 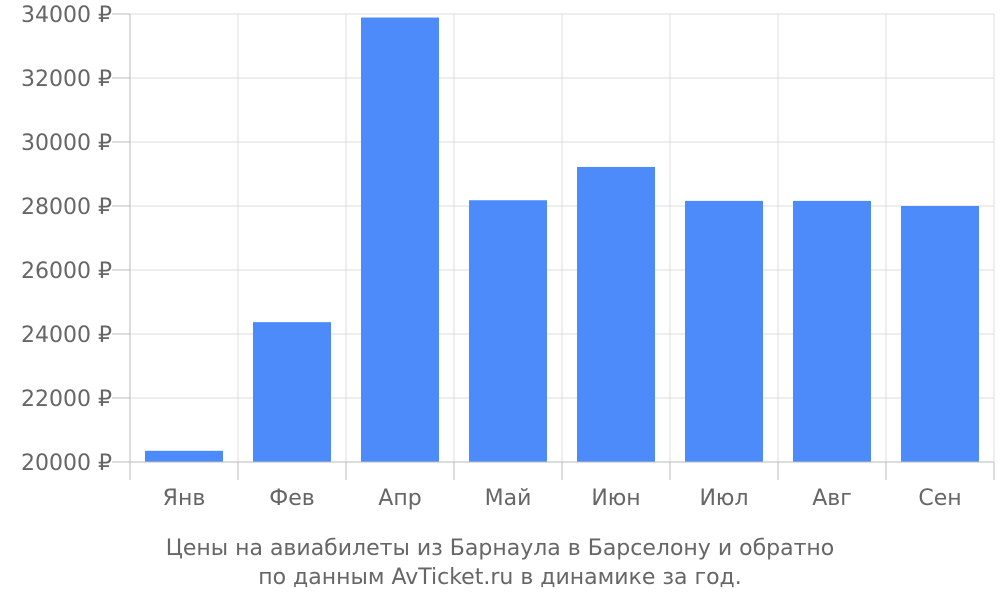 What do you see at coordinates (66, 207) in the screenshot?
I see `y-tick-label: 28000 ₽` at bounding box center [66, 207].